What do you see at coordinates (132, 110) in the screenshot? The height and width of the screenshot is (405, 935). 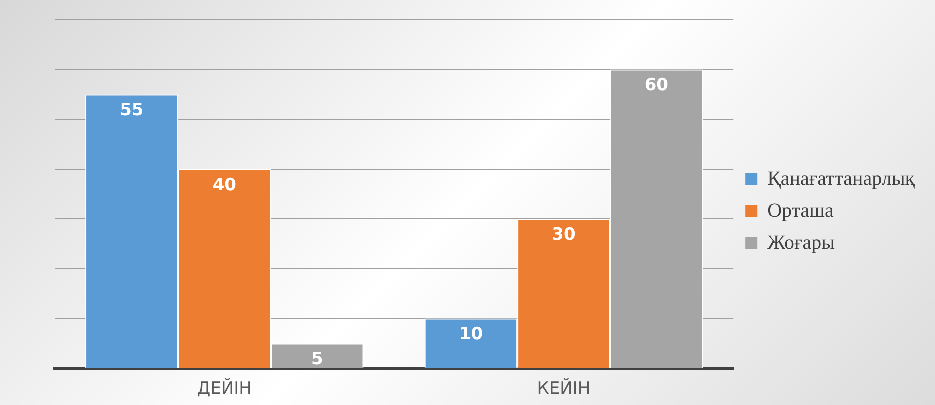 I see `data-label: 55` at bounding box center [132, 110].